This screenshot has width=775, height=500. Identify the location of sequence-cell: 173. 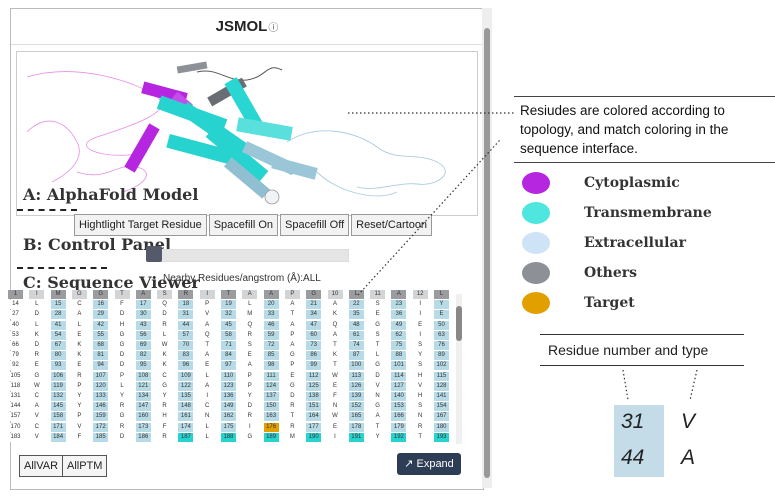
(143, 427).